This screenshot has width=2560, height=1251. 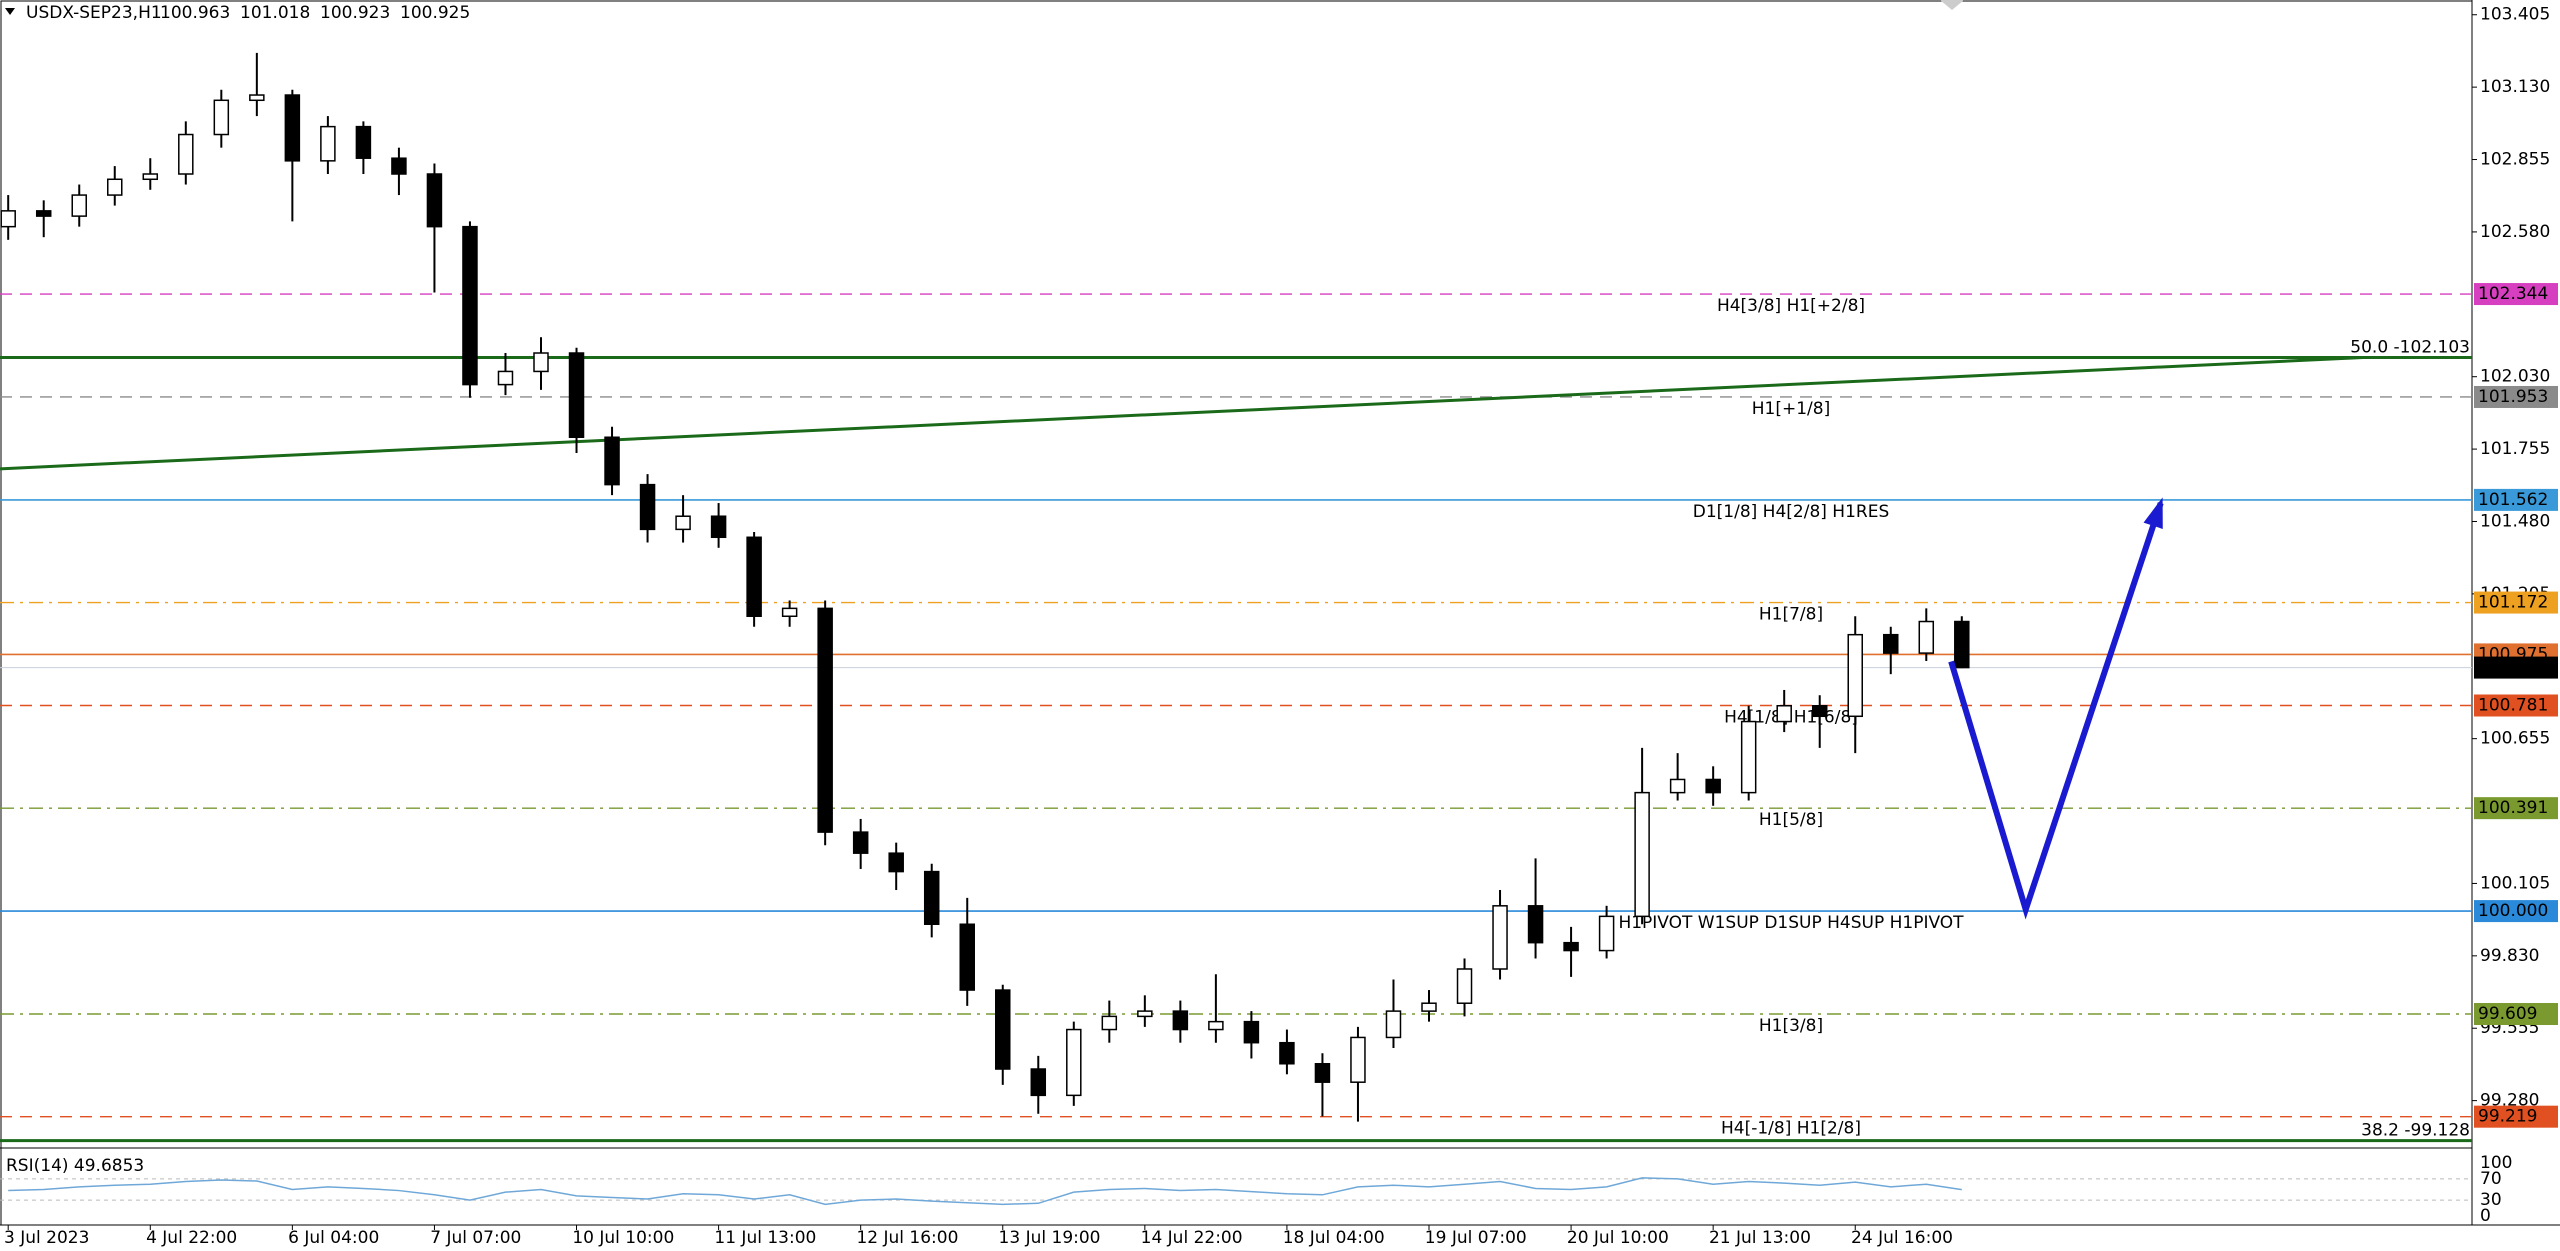 I want to click on price-tag-label: 101.172, so click(x=2513, y=603).